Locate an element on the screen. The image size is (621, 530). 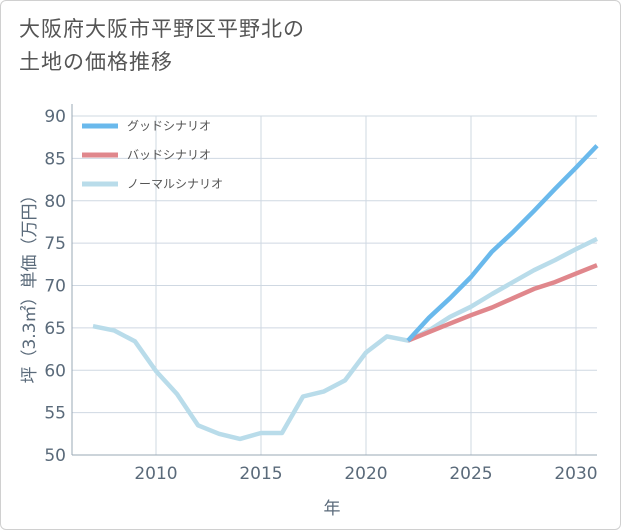
y-tick-label: 55 is located at coordinates (55, 414).